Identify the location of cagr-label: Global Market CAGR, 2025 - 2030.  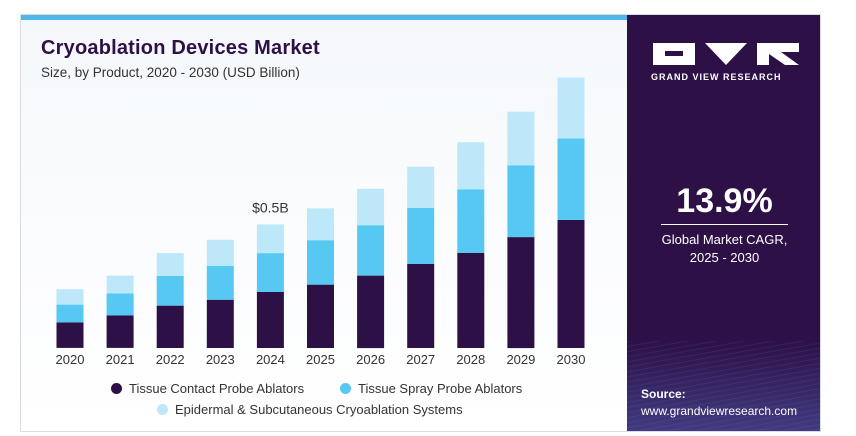
(723, 249).